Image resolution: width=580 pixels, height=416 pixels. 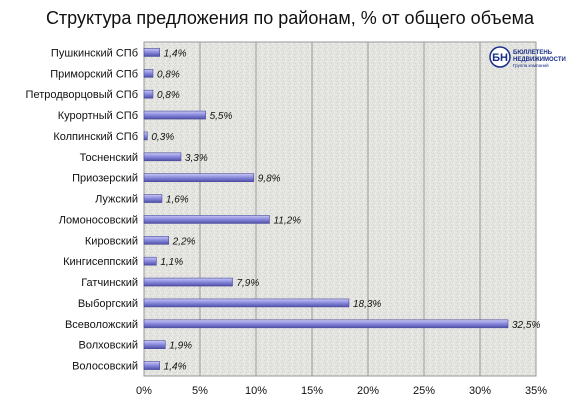 I want to click on x-tick-label: 35%, so click(x=536, y=391).